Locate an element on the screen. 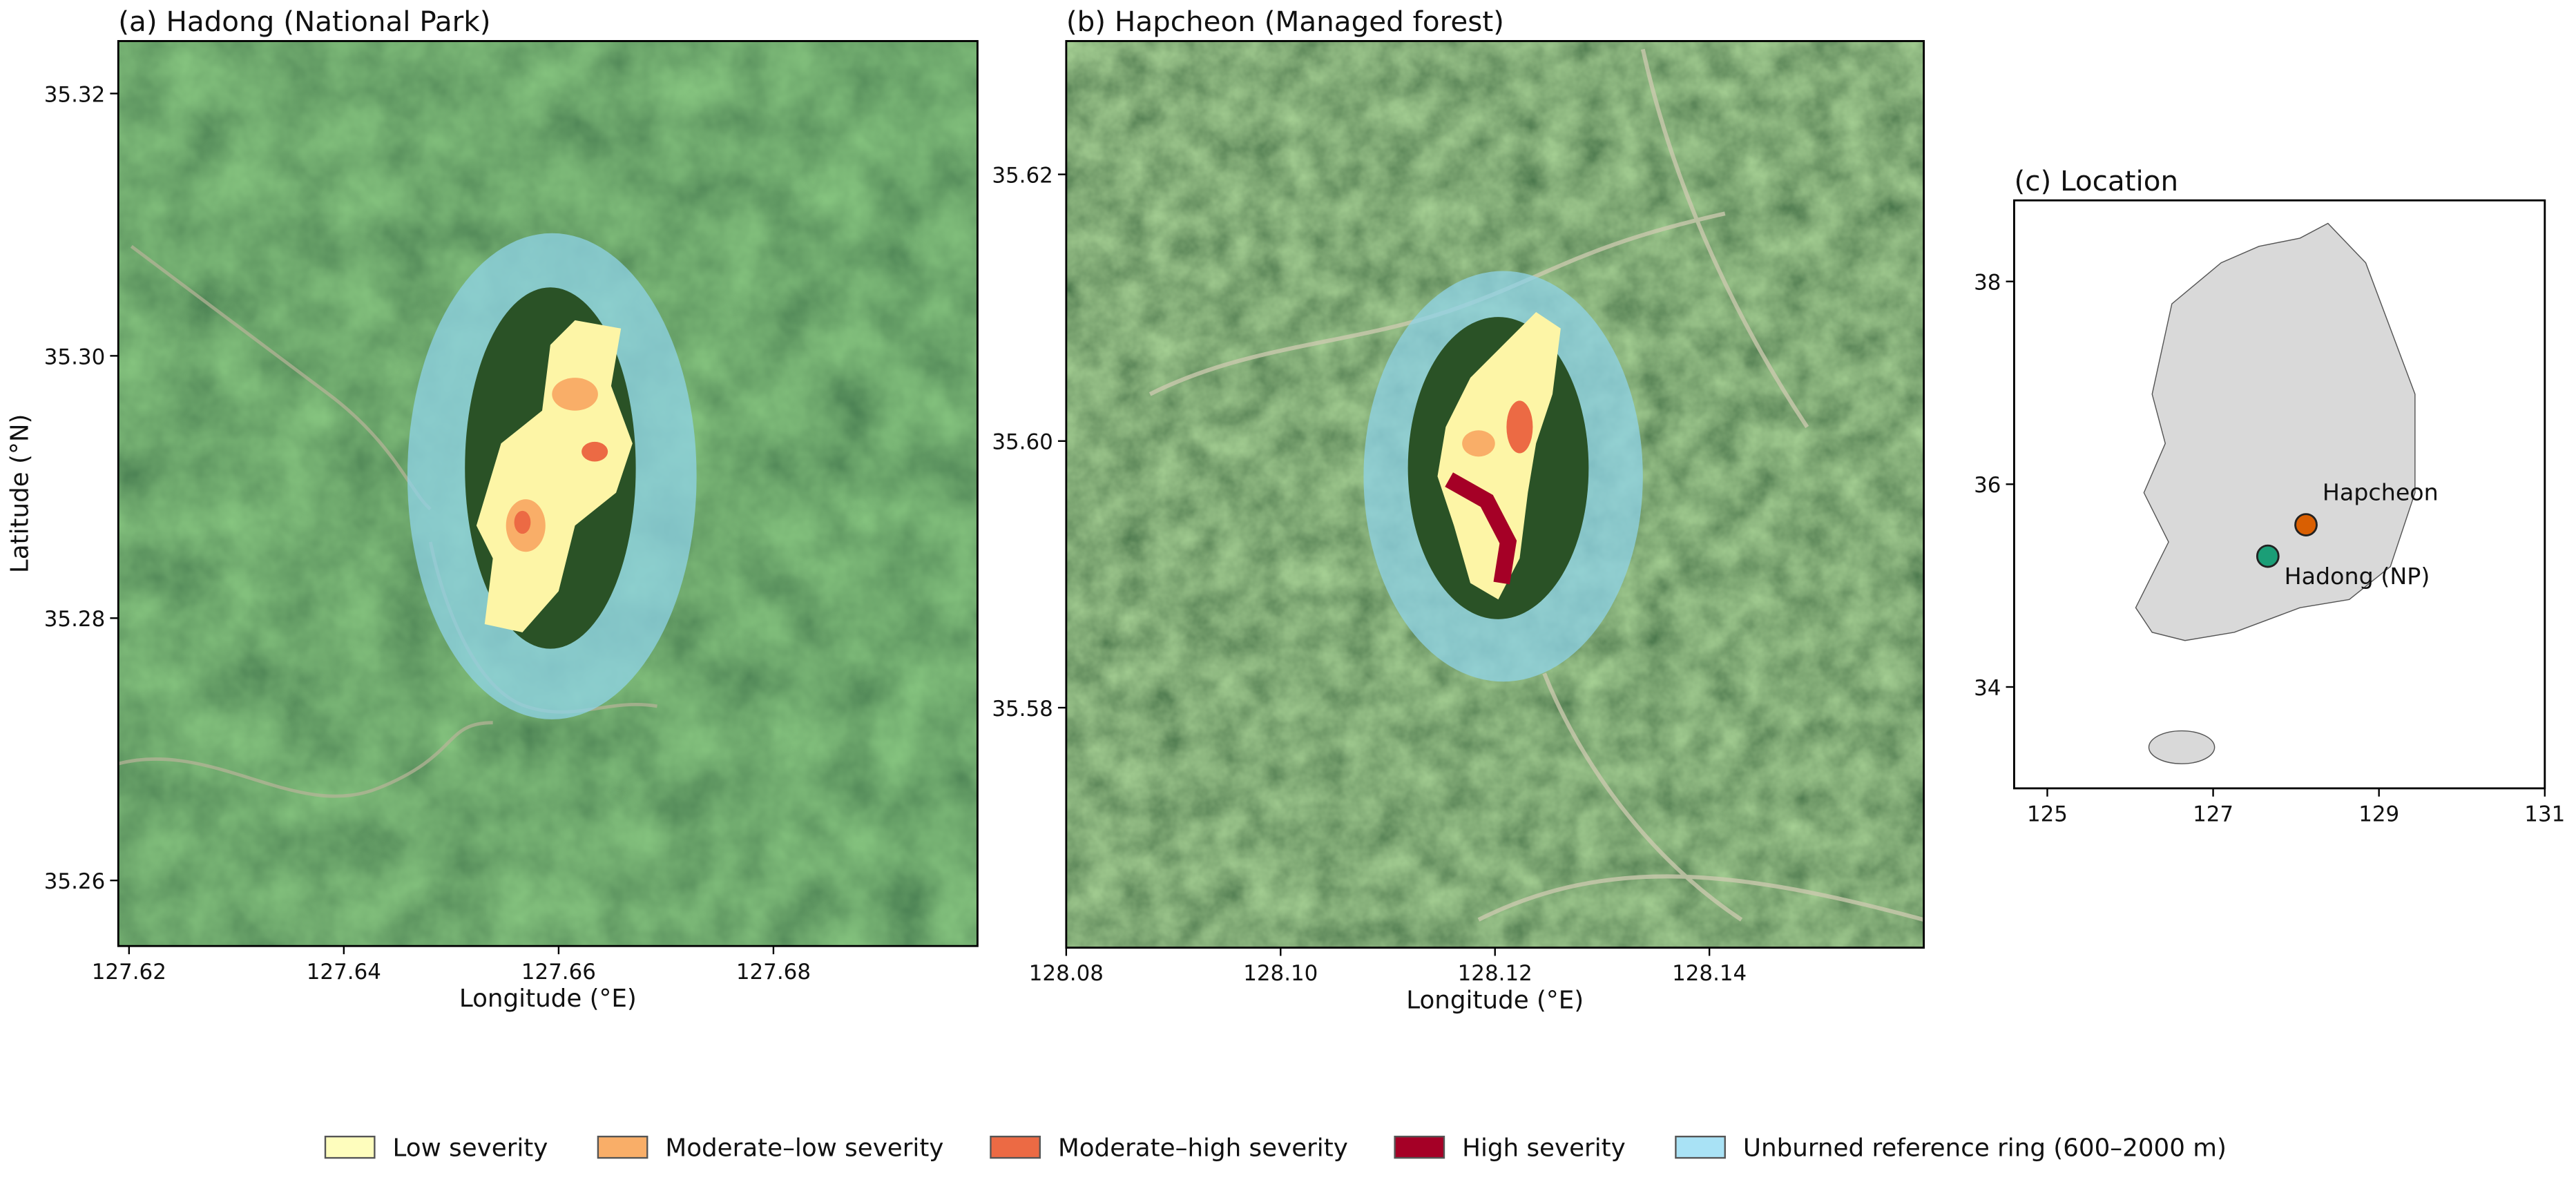 The width and height of the screenshot is (2576, 1182). legend-label: High severity is located at coordinates (1544, 1148).